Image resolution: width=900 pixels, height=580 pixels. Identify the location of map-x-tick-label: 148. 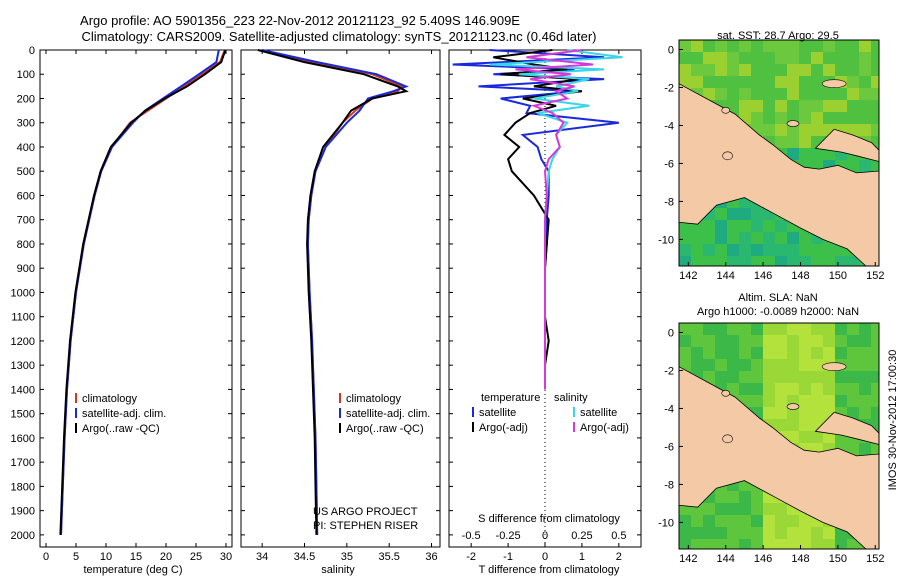
(800, 276).